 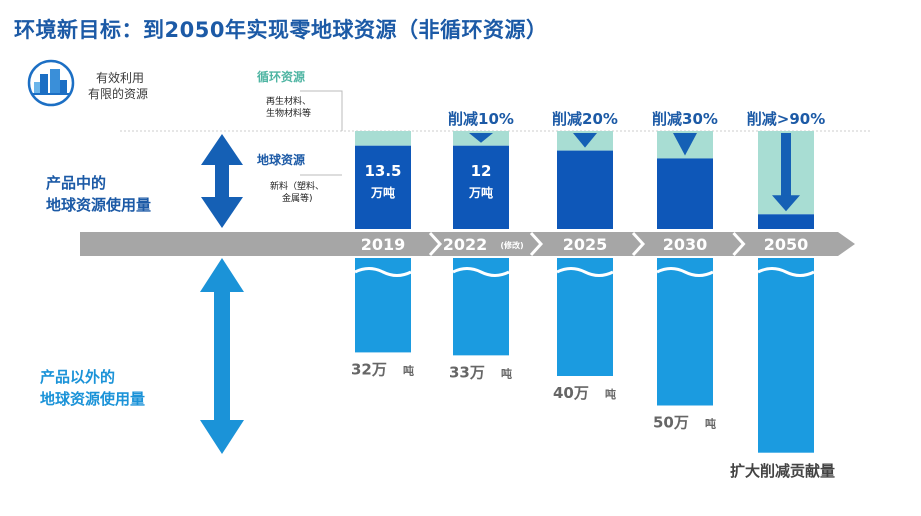 I want to click on year-label: 2025, so click(x=585, y=244).